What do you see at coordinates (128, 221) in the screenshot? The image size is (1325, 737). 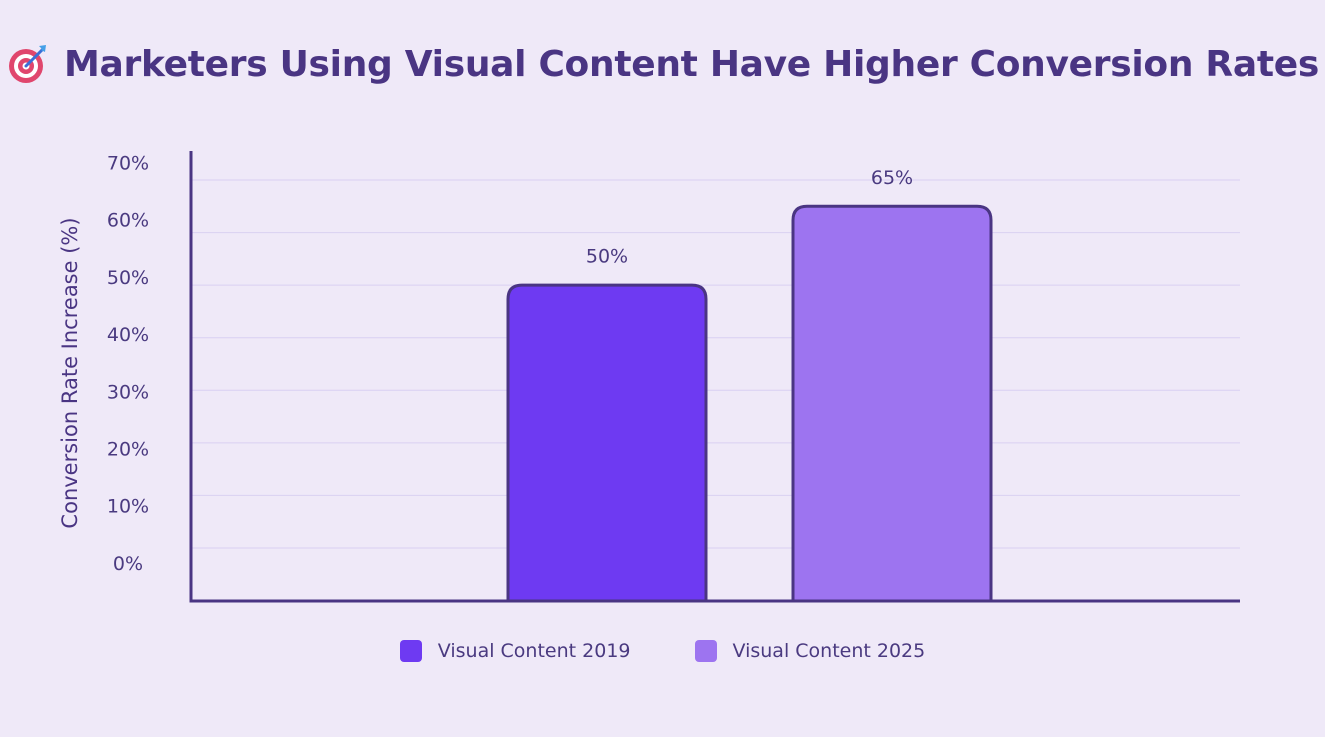 I see `y-tick-label: 60%` at bounding box center [128, 221].